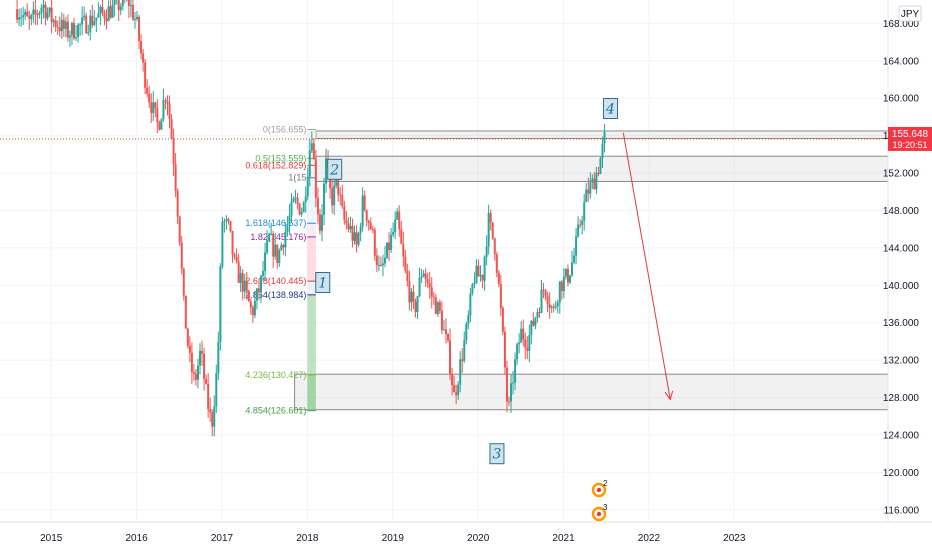 Image resolution: width=932 pixels, height=550 pixels. I want to click on time-tick-label: 2018, so click(307, 538).